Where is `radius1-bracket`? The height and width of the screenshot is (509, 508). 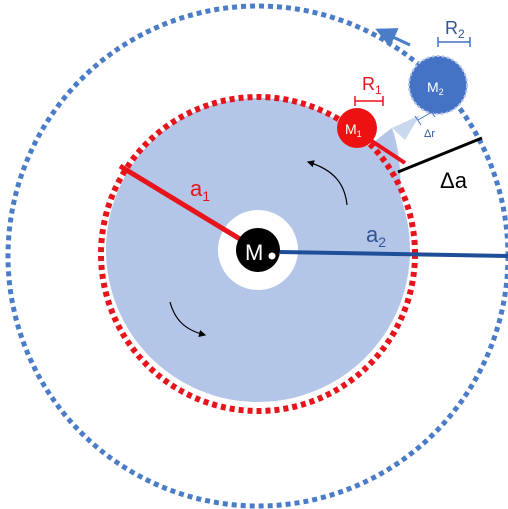
radius1-bracket is located at coordinates (369, 101).